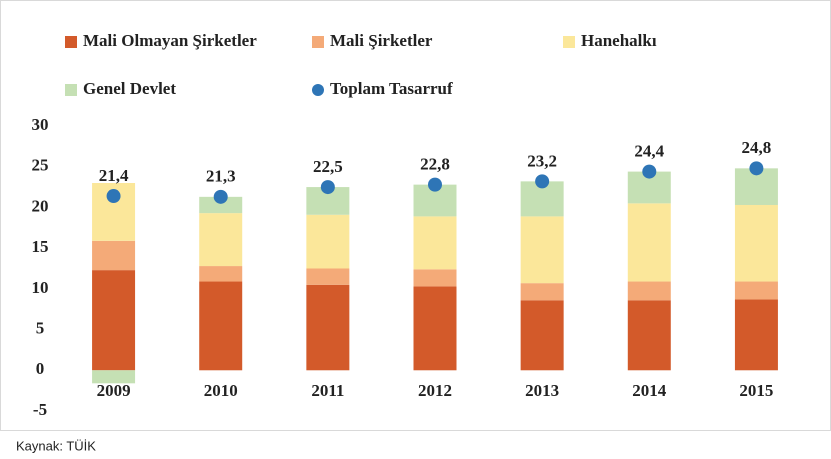 The width and height of the screenshot is (831, 459). Describe the element at coordinates (318, 90) in the screenshot. I see `legend-marker` at that location.